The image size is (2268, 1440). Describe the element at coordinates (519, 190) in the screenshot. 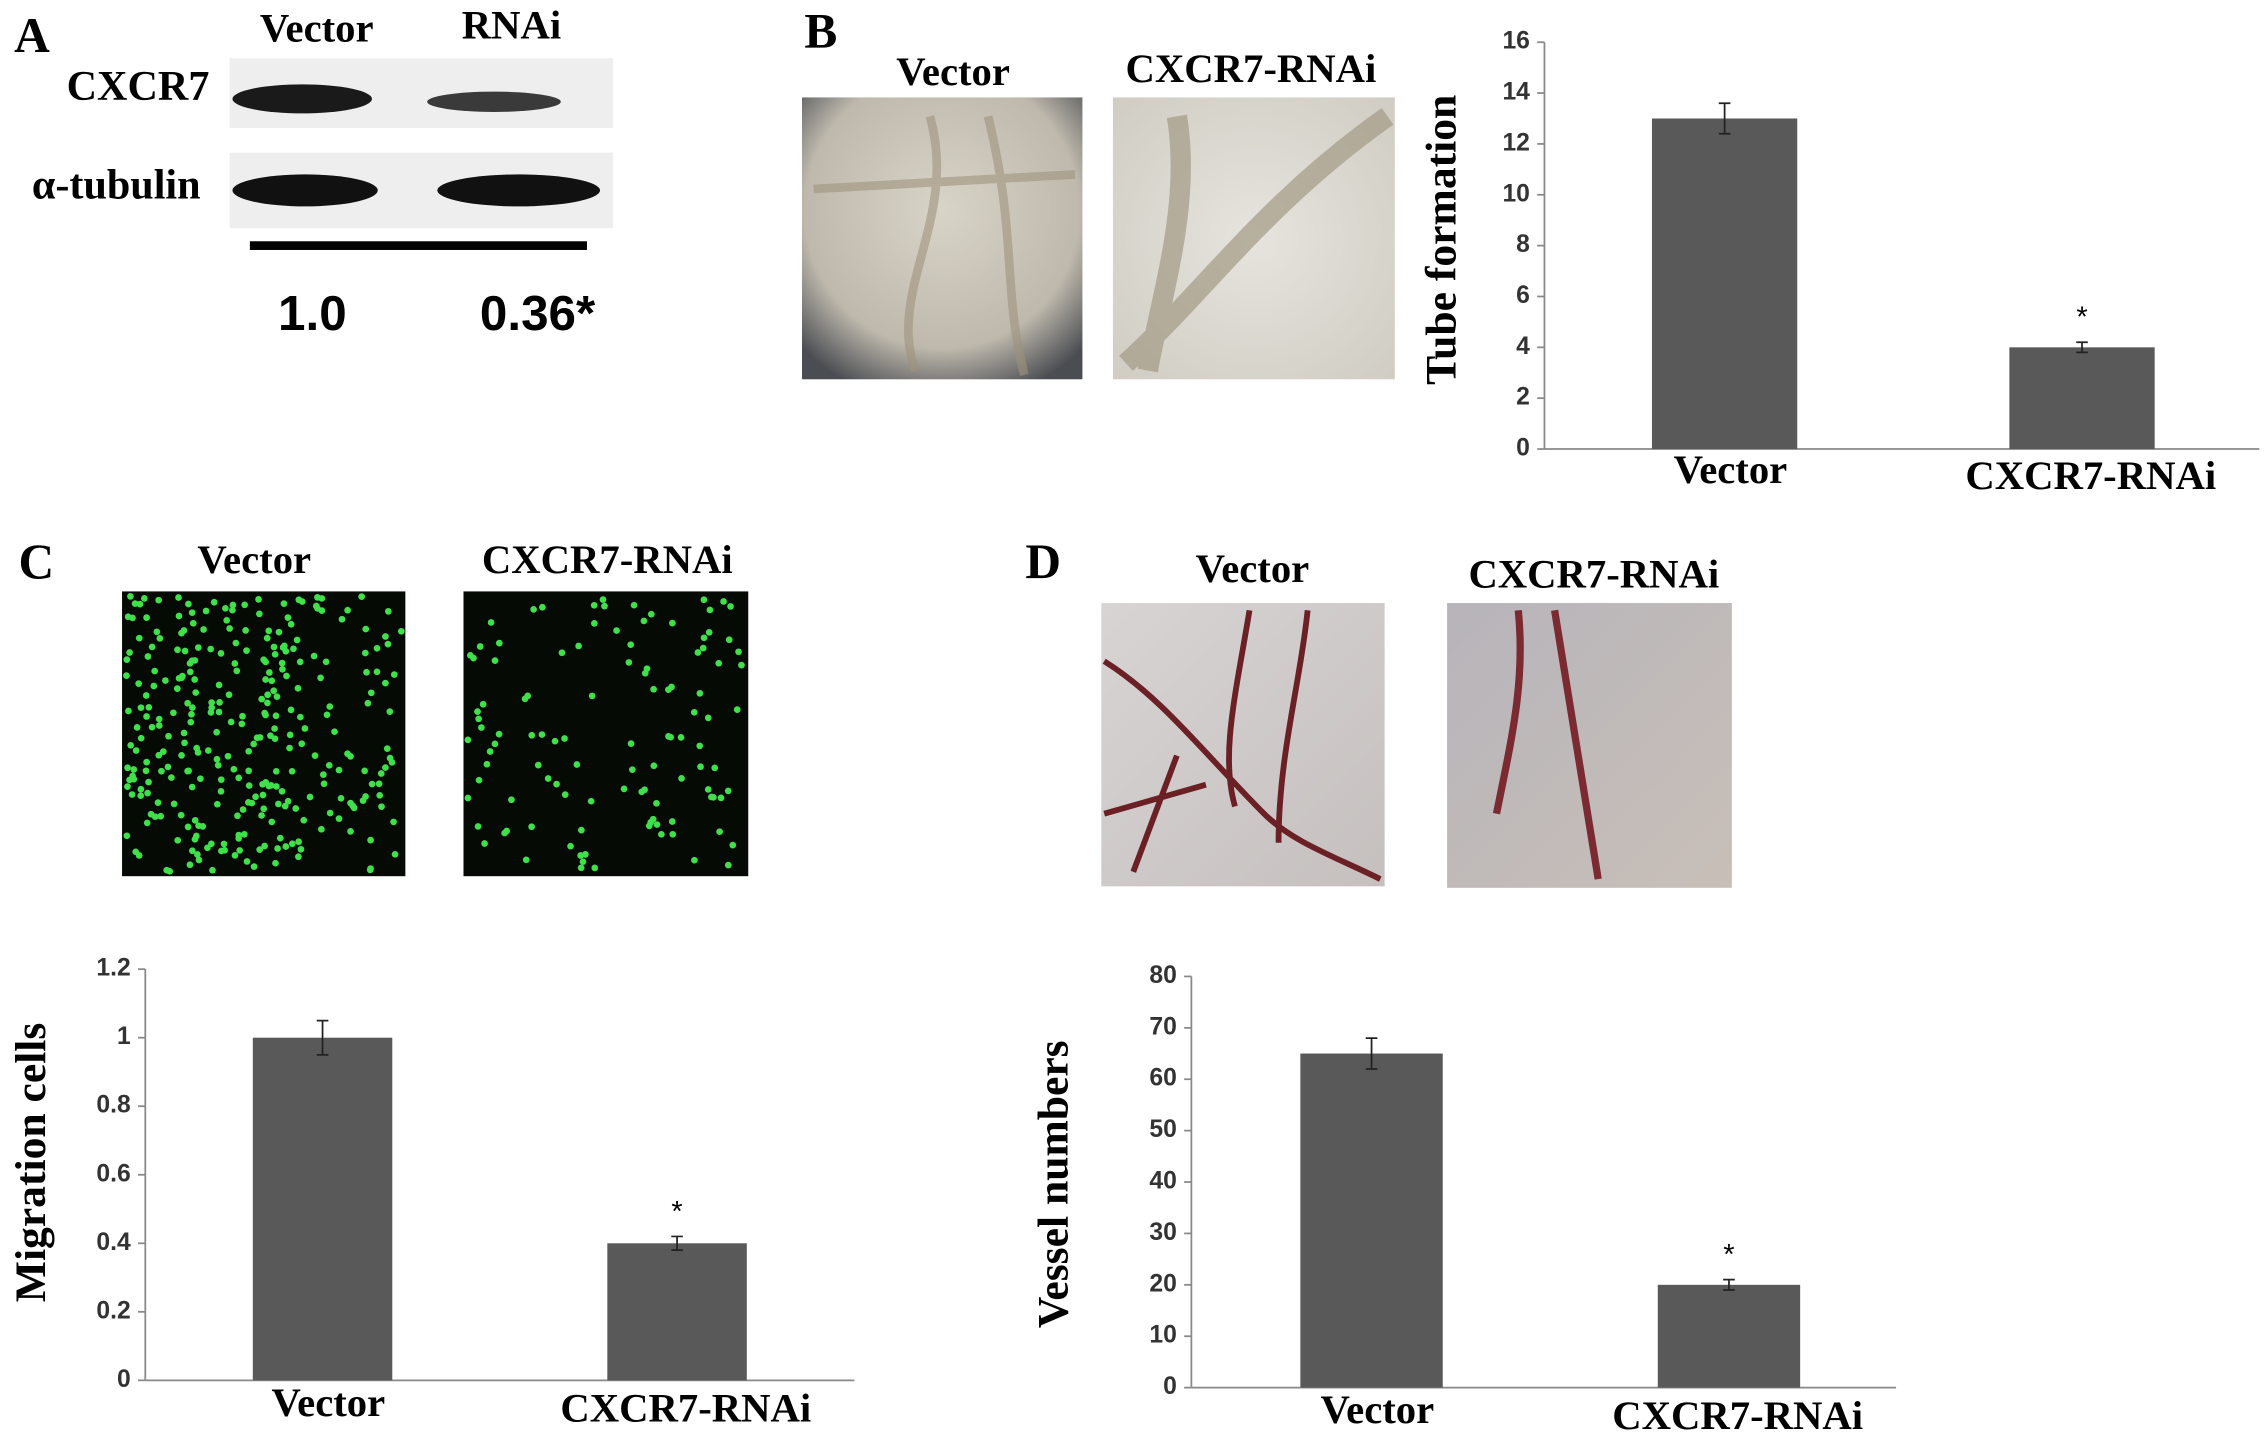

I see `blot-band` at that location.